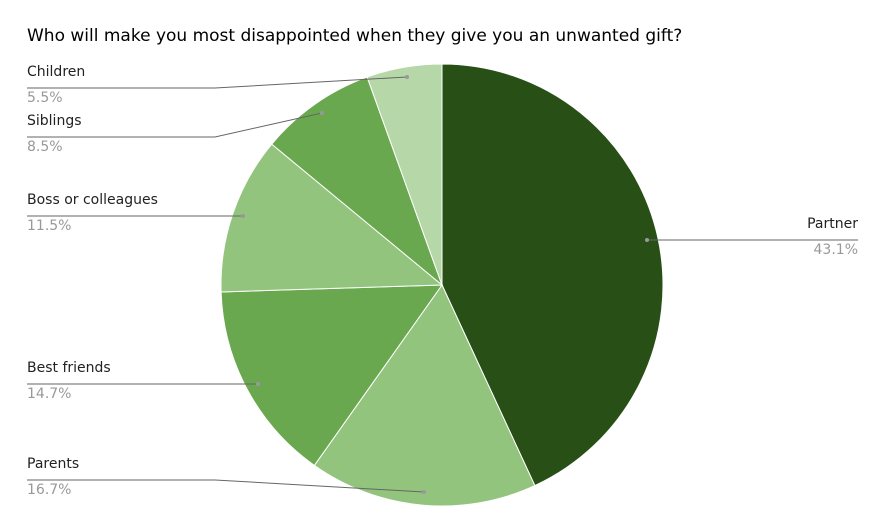 The width and height of the screenshot is (885, 532). Describe the element at coordinates (54, 121) in the screenshot. I see `legend-label: Siblings` at that location.